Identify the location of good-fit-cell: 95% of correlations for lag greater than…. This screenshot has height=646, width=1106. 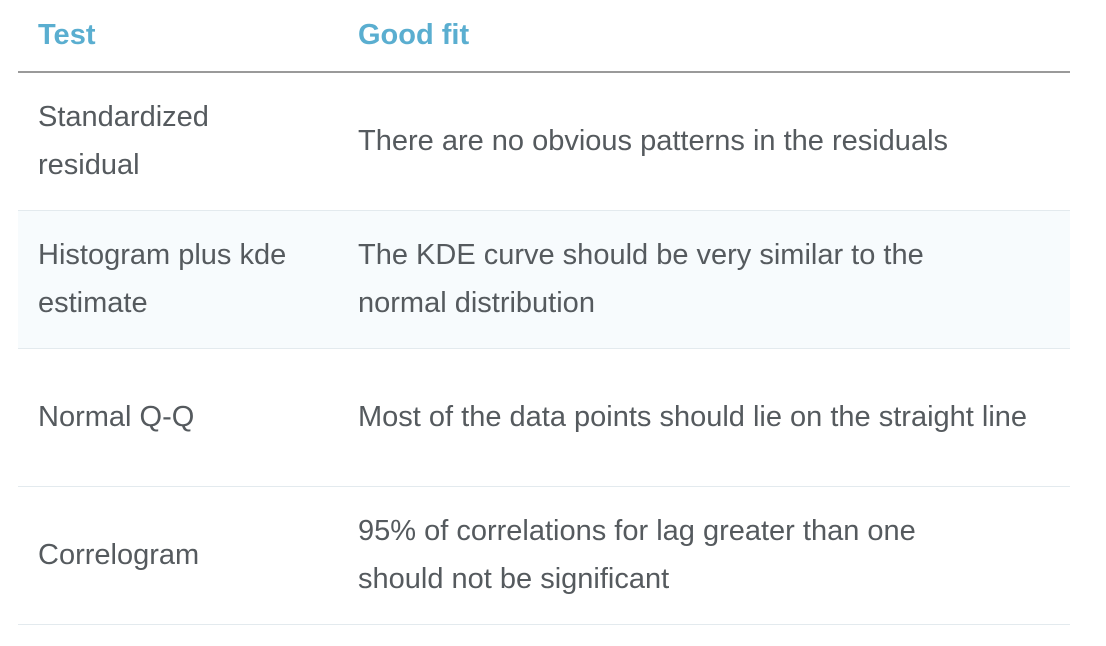
(704, 555).